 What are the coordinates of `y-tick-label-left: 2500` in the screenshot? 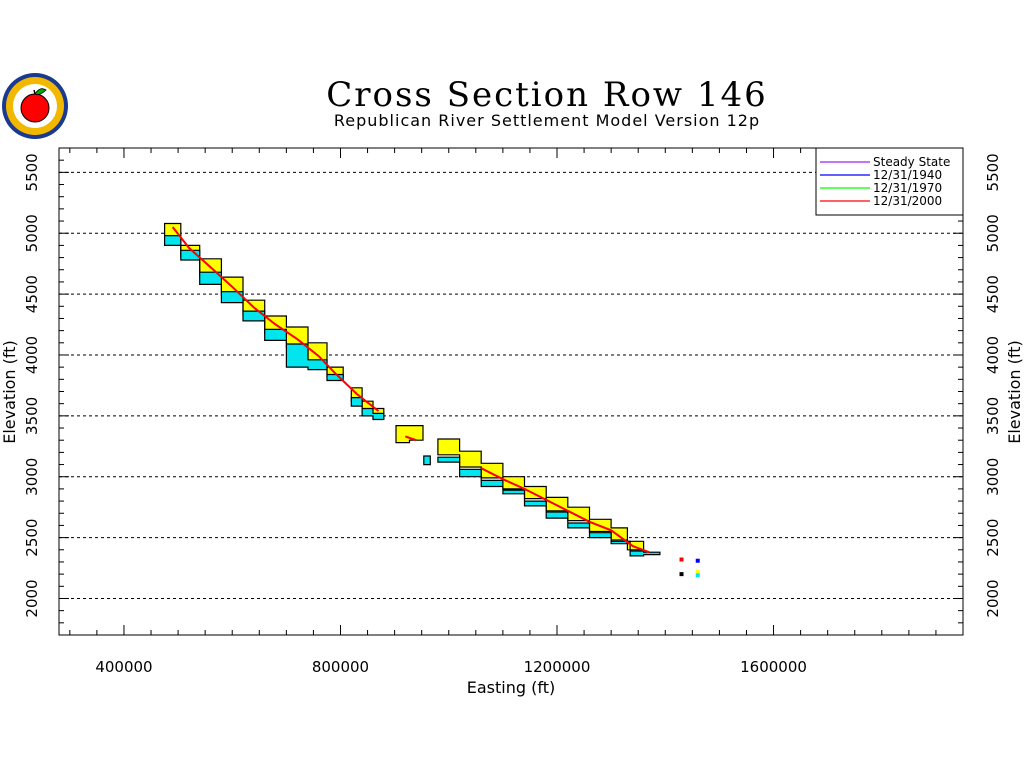 It's located at (32, 538).